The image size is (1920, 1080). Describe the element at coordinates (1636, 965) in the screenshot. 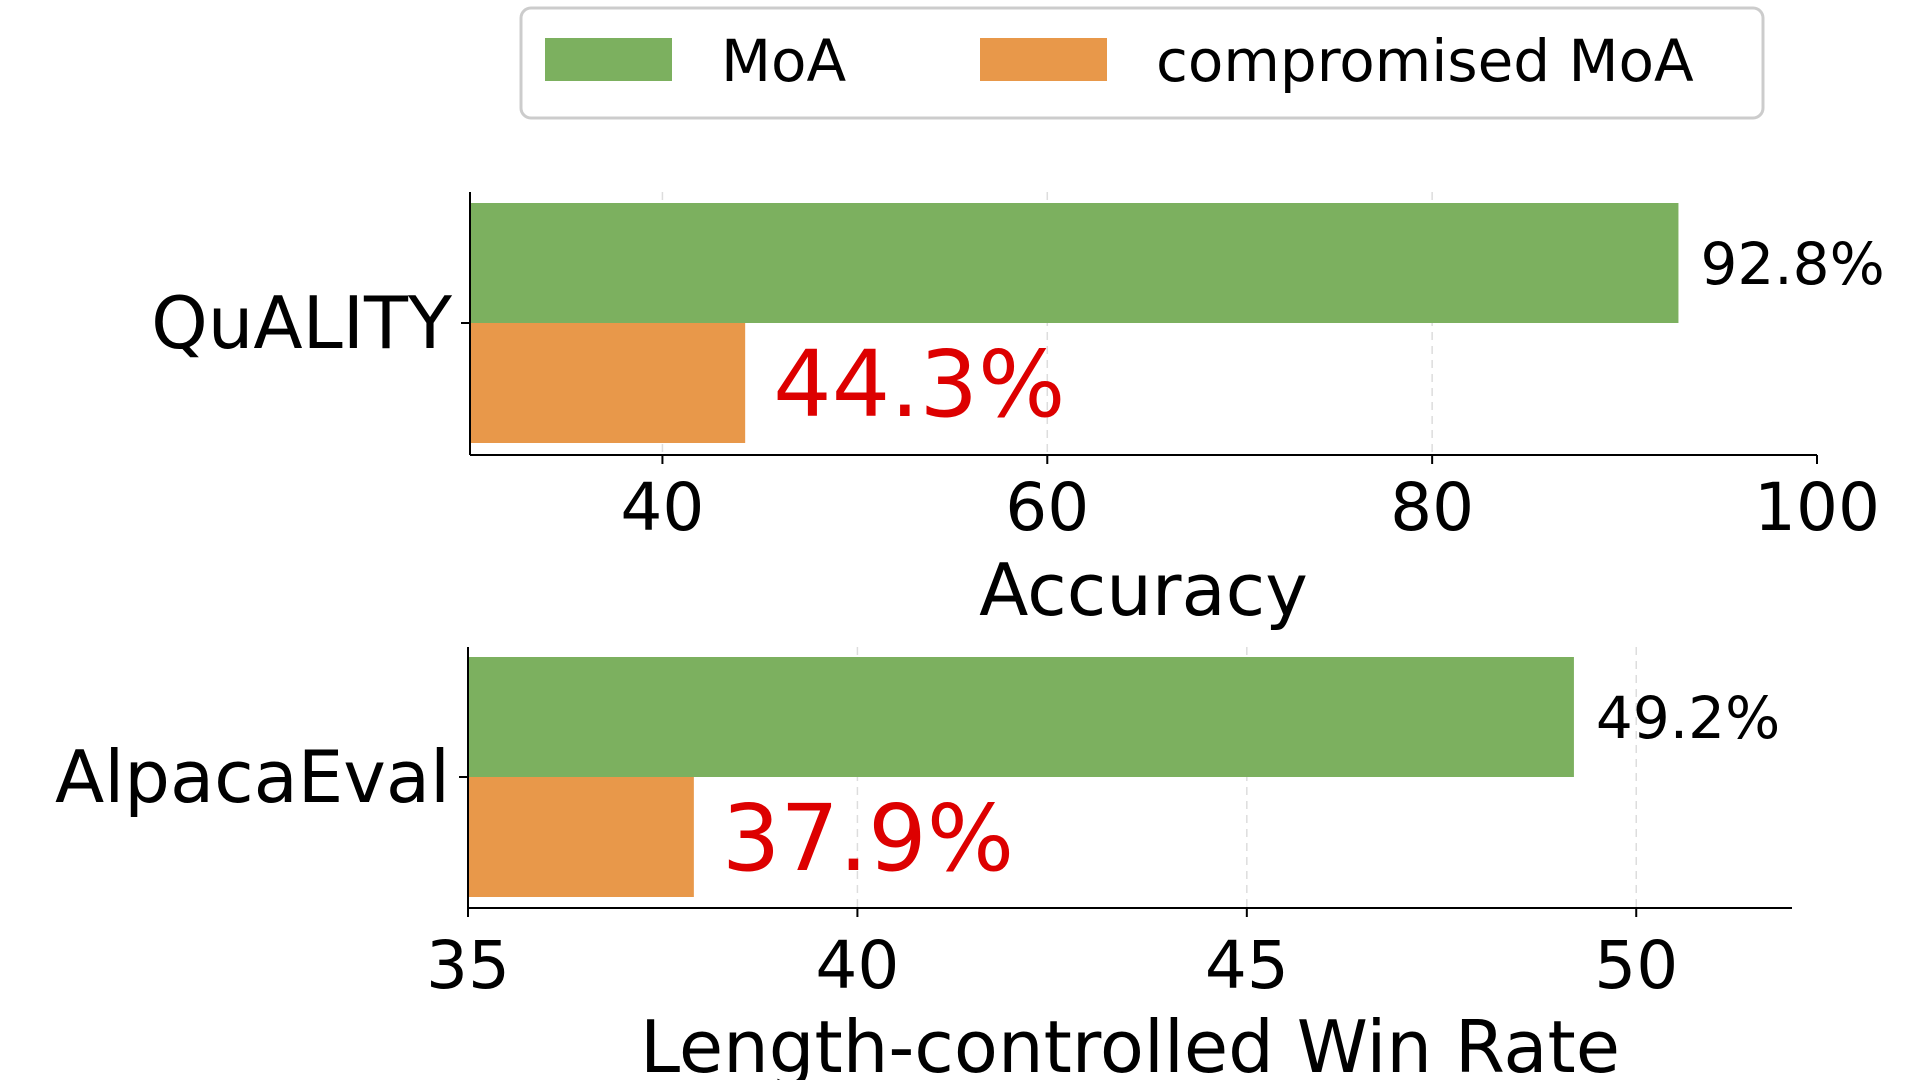

I see `x-tick-label-alpacaeval-3: 50` at that location.